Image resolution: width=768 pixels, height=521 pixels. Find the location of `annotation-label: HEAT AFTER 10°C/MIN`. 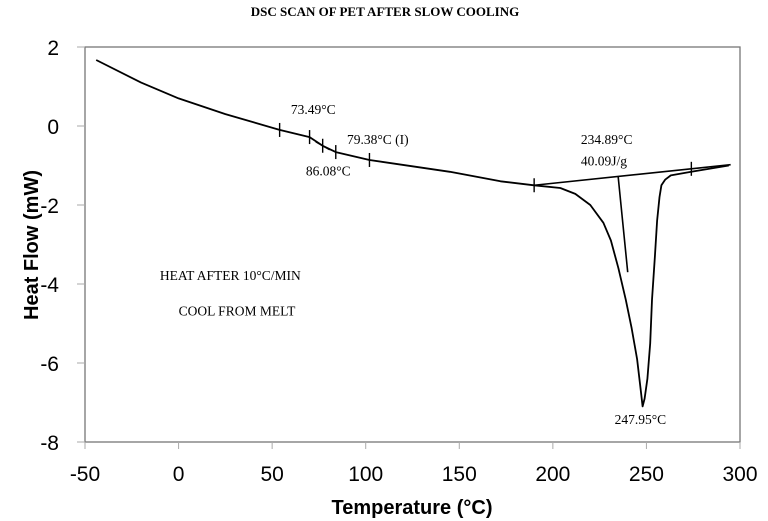

annotation-label: HEAT AFTER 10°C/MIN is located at coordinates (230, 275).